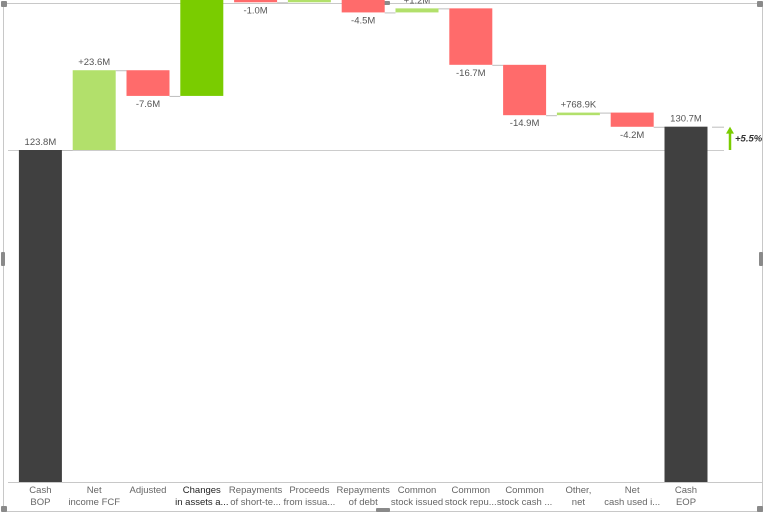  I want to click on value-label-8: -16.7M, so click(471, 73).